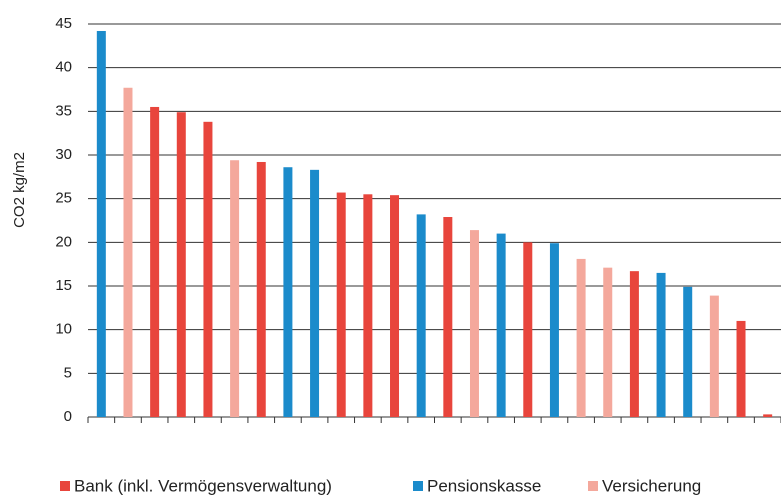 This screenshot has height=497, width=781. Describe the element at coordinates (68, 416) in the screenshot. I see `y-tick-label: 0` at that location.